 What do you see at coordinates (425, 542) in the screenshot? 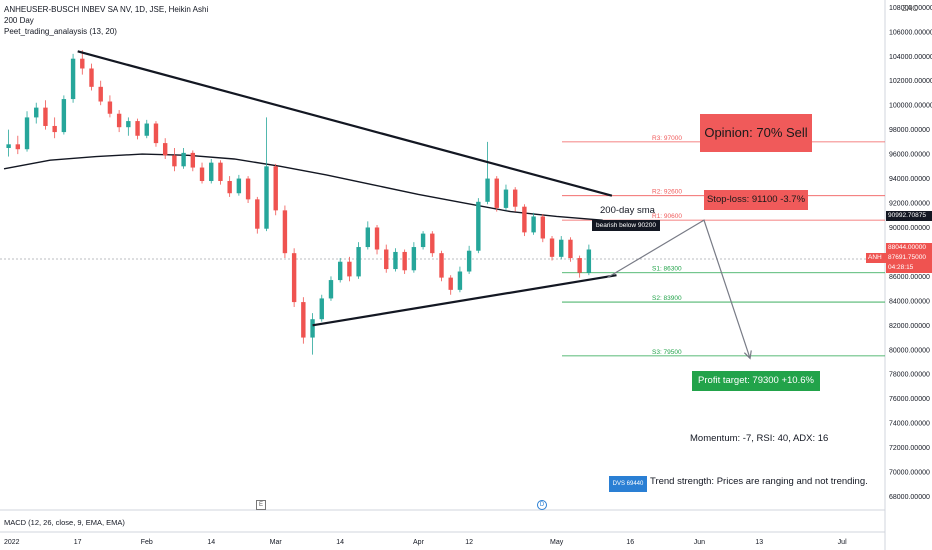
I see `x-axis: 2022 17 Feb 14 Mar 14 Apr 12 May 16 Jun 13 Jul` at bounding box center [425, 542].